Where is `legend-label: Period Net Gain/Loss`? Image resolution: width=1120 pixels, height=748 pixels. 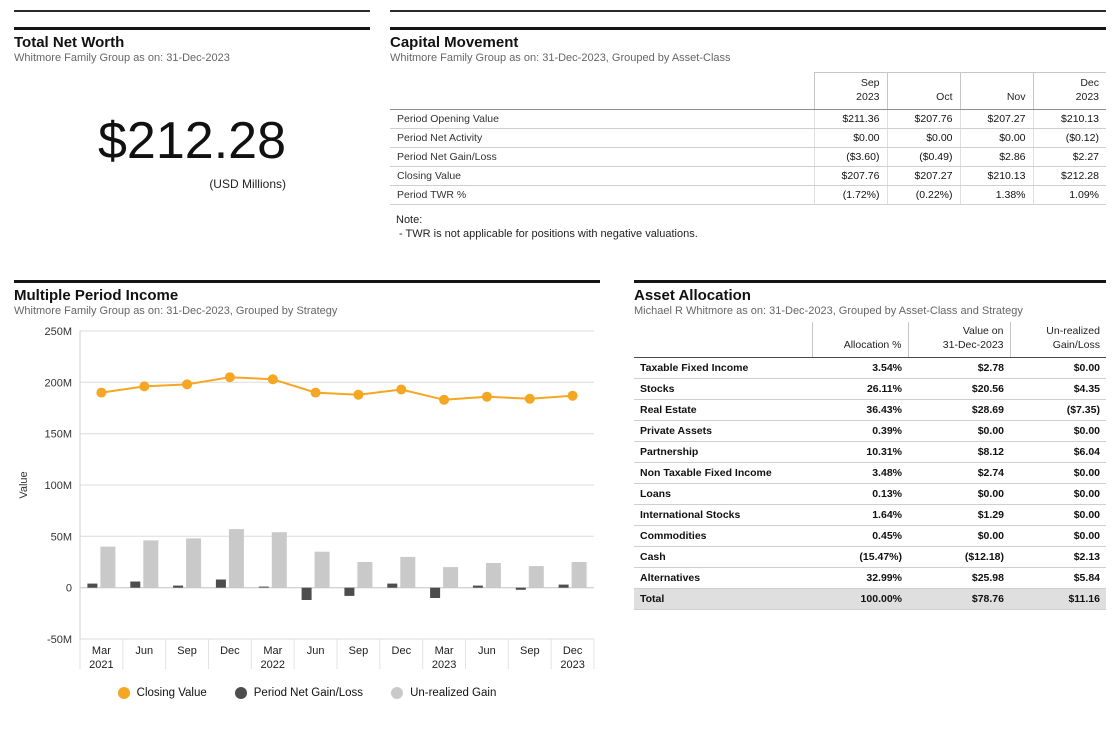
legend-label: Period Net Gain/Loss is located at coordinates (308, 693).